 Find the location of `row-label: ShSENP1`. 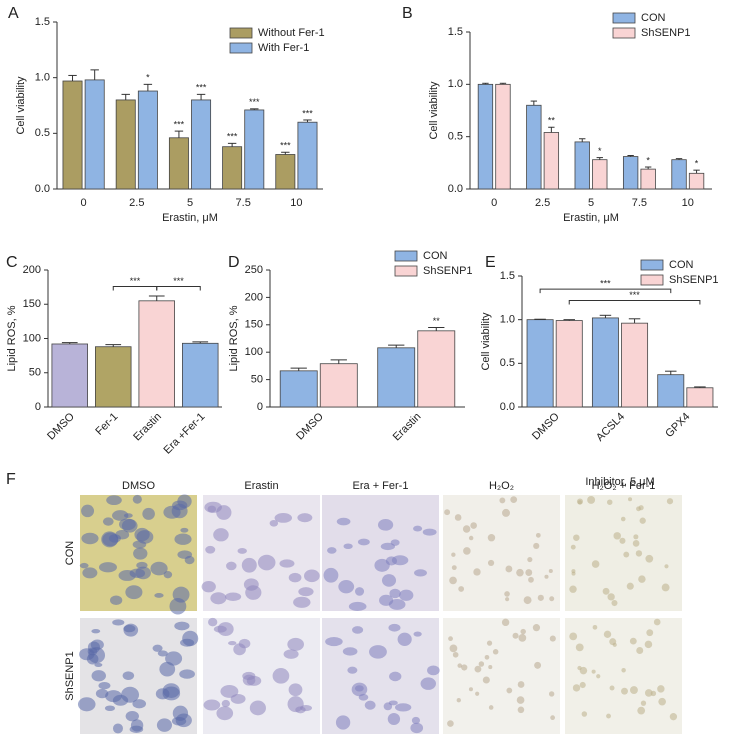

row-label: ShSENP1 is located at coordinates (70, 676).